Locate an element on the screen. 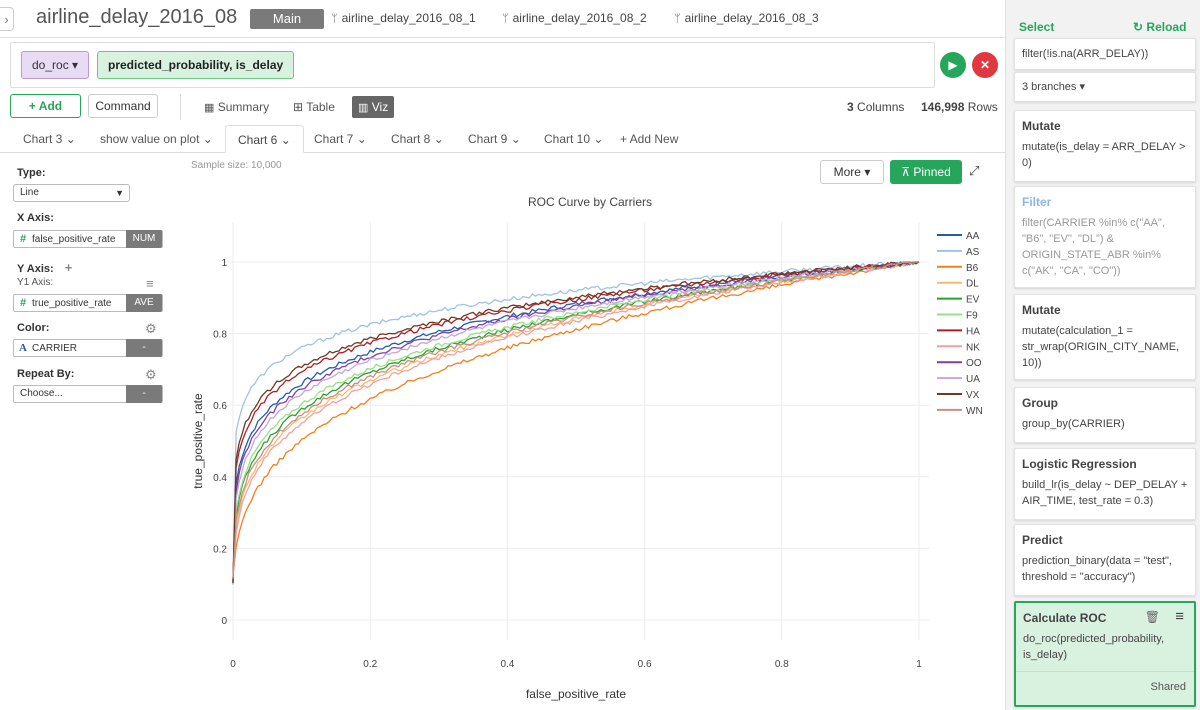  type-label: Type: is located at coordinates (31, 173).